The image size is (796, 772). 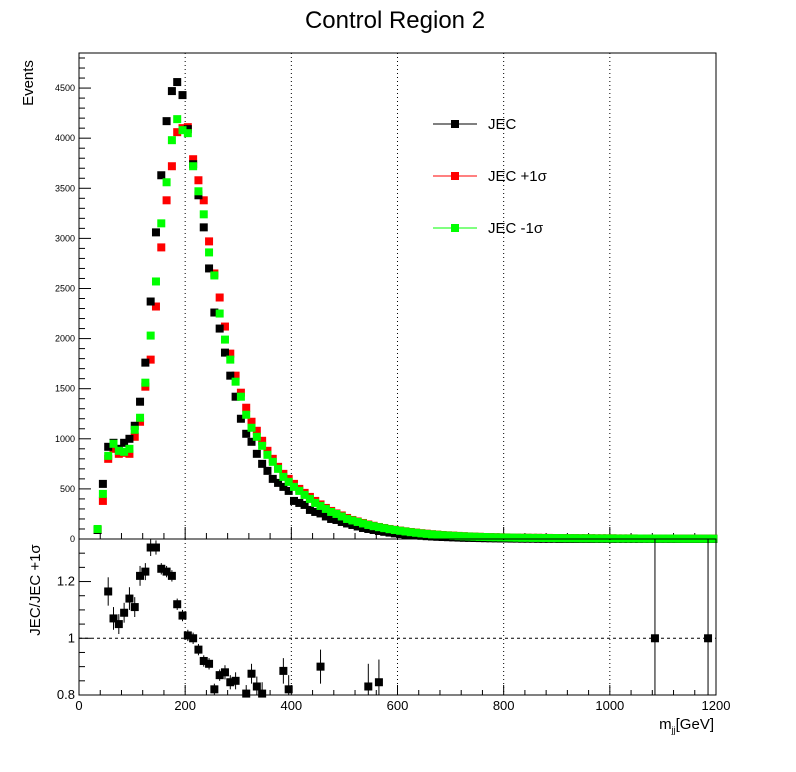 What do you see at coordinates (65, 389) in the screenshot?
I see `y-tick-label: 1500` at bounding box center [65, 389].